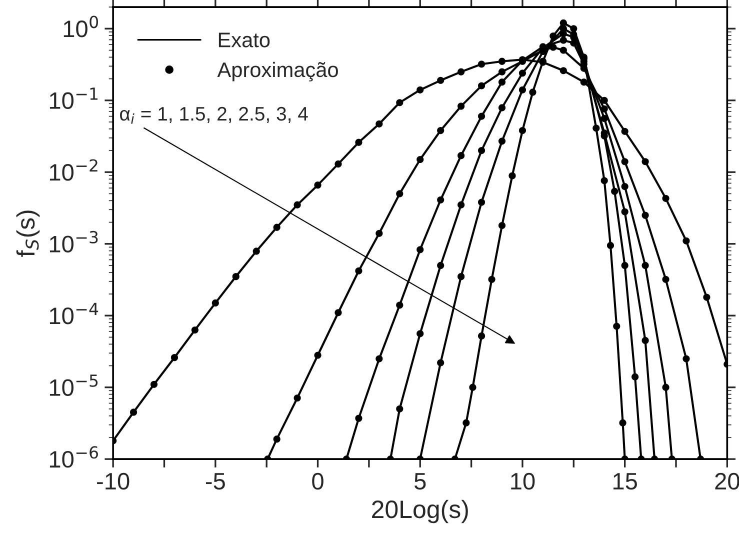  Describe the element at coordinates (74, 457) in the screenshot. I see `y-tick-label: 10$^{−6}$` at that location.